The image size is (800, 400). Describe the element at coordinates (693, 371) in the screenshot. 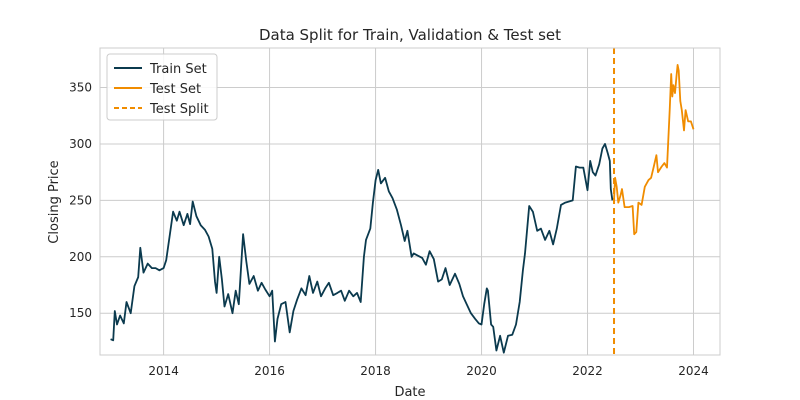

I see `x-tick-label: 2024` at that location.